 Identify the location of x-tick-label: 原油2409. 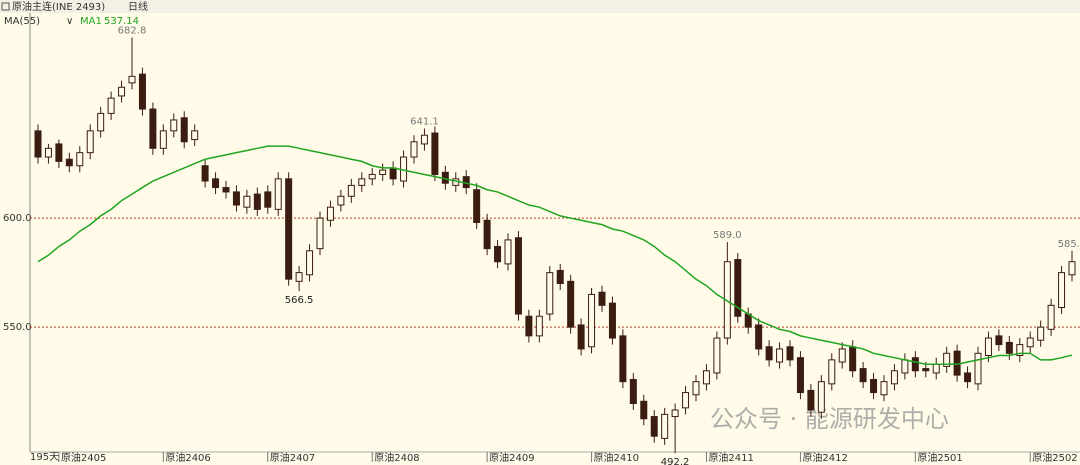
(511, 457).